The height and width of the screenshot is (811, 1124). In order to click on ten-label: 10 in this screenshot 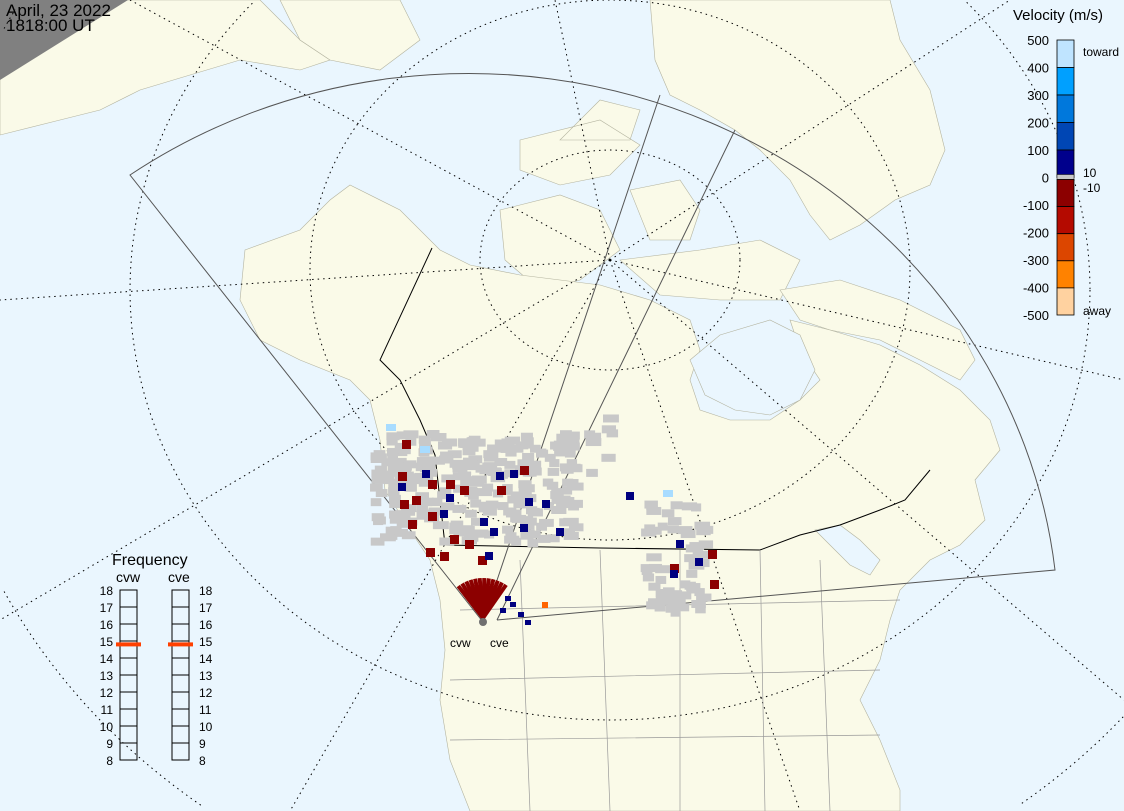, I will do `click(1090, 173)`.